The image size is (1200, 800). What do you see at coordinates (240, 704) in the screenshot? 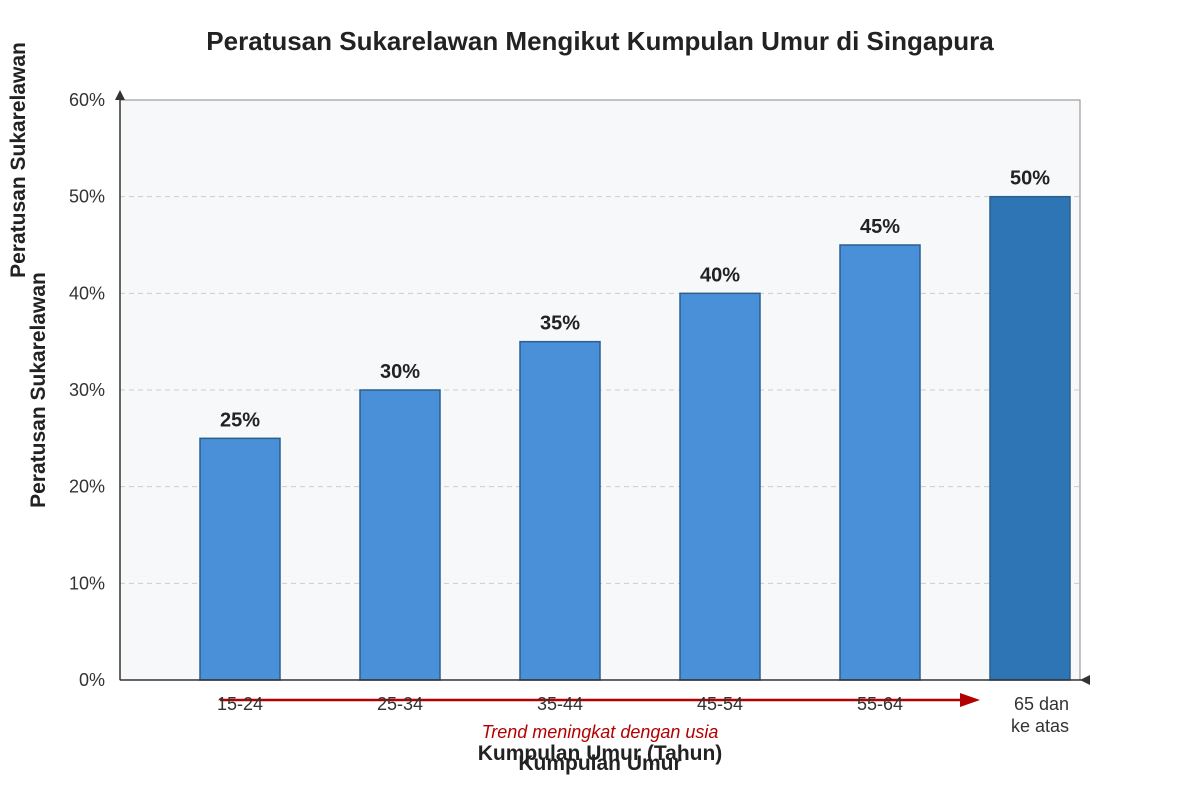
I see `x-tick-label: 15-24` at bounding box center [240, 704].